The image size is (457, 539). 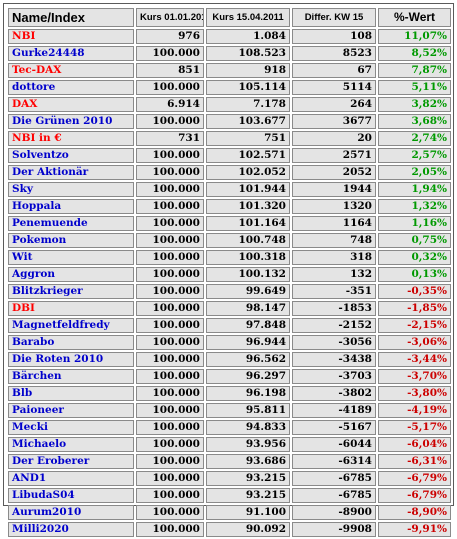 What do you see at coordinates (71, 376) in the screenshot?
I see `row-name: Bärchen` at bounding box center [71, 376].